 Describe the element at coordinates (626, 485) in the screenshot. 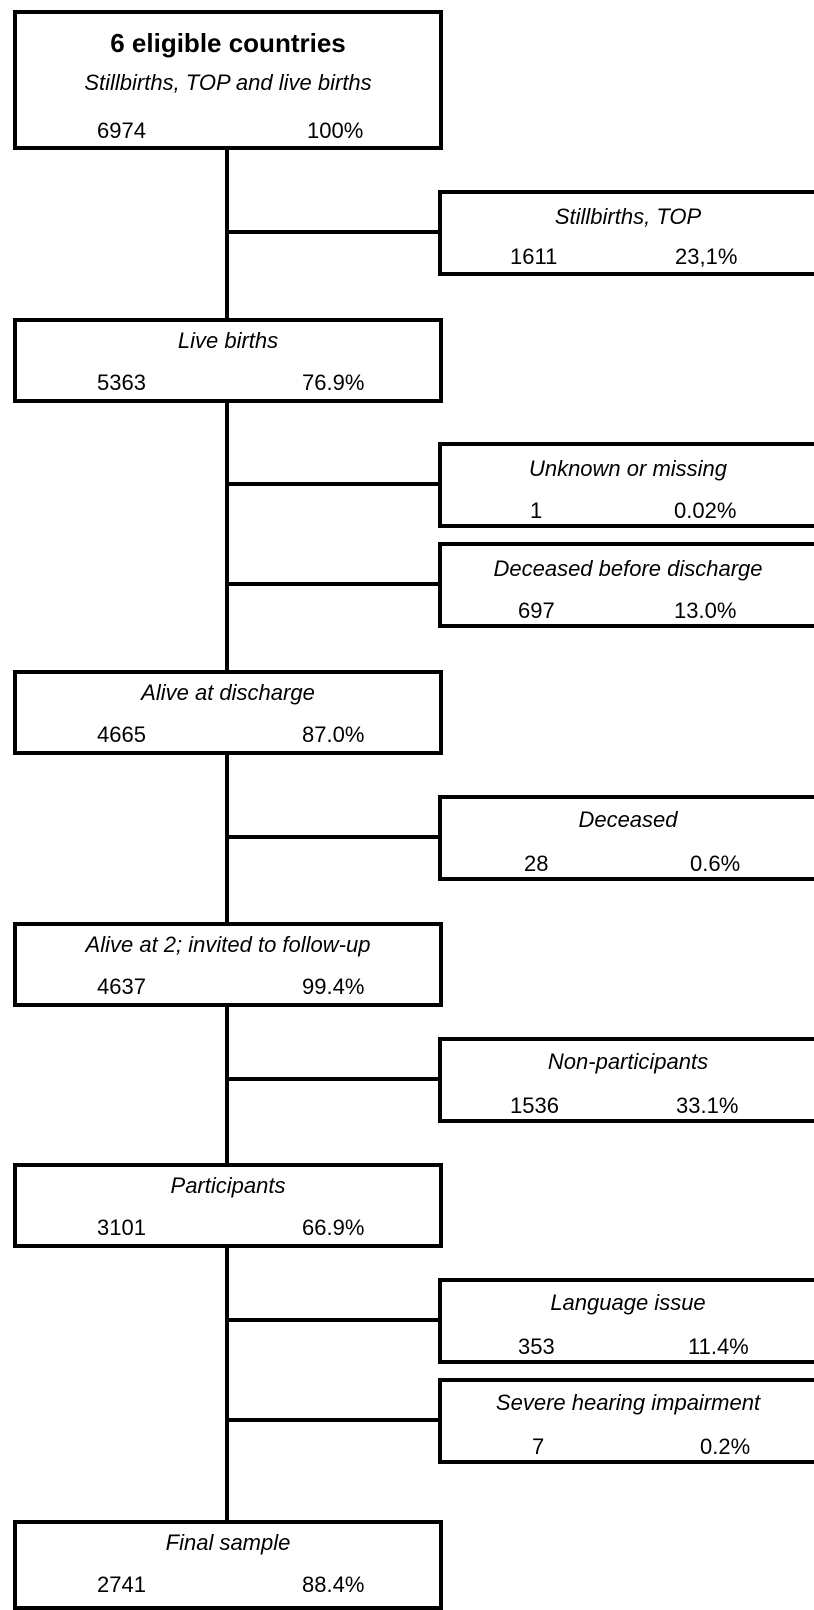

I see `box-unknown-or-missing: Unknown or missing 1 0.02%` at that location.